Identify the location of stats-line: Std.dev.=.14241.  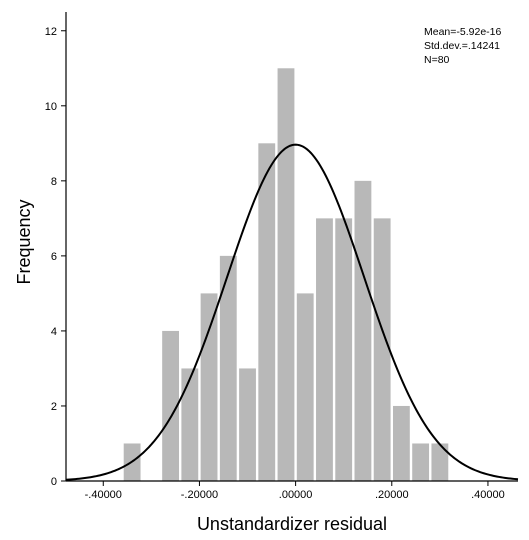
(462, 46).